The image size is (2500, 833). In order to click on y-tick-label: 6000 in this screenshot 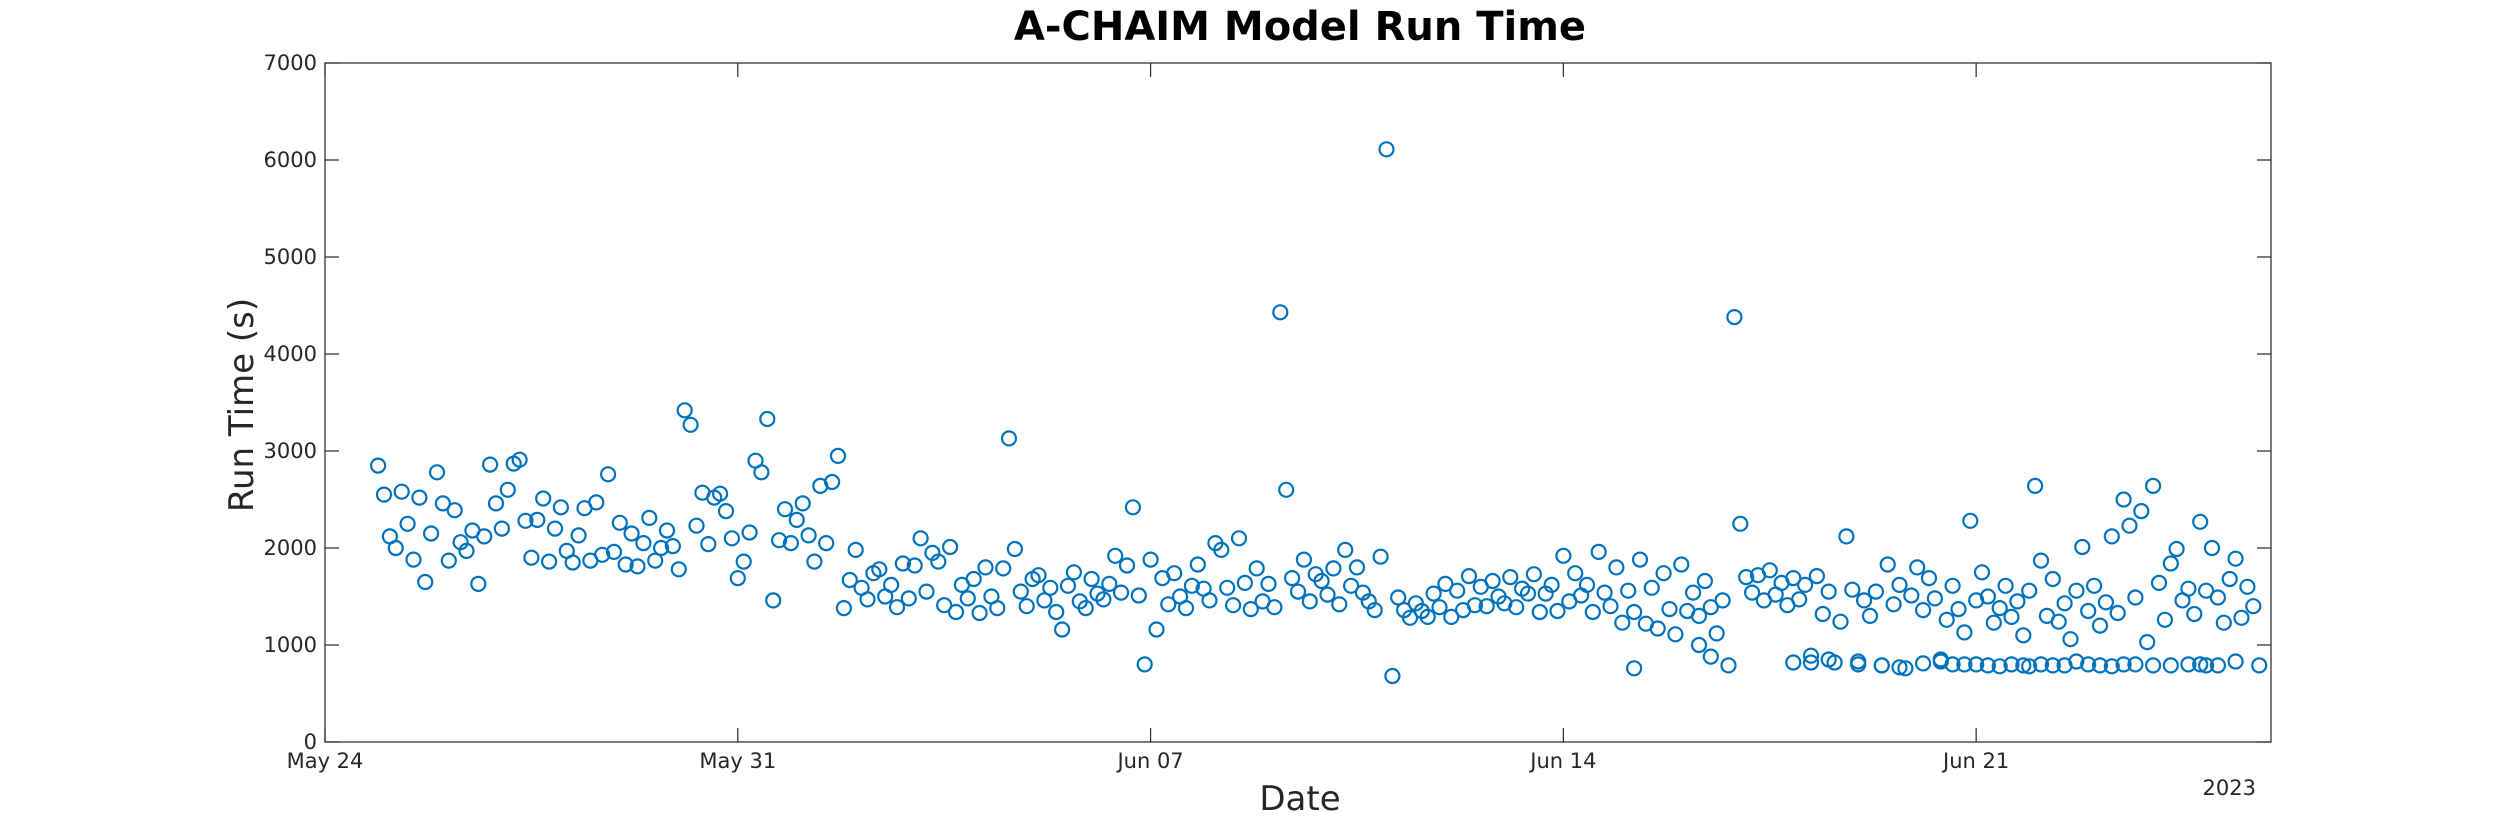, I will do `click(290, 160)`.